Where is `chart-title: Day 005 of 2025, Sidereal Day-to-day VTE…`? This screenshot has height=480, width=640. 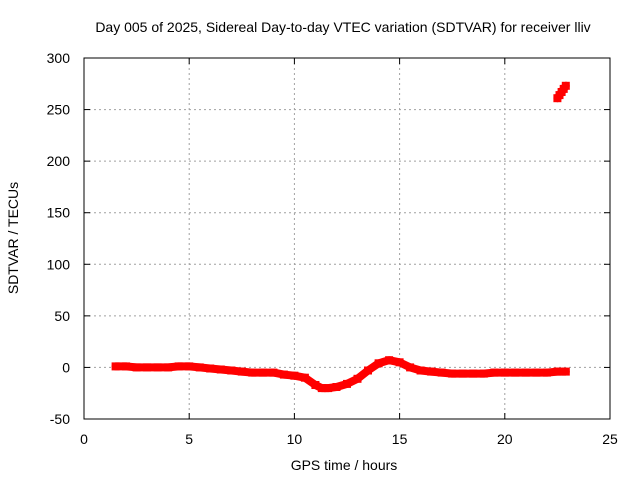 chart-title: Day 005 of 2025, Sidereal Day-to-day VTE… is located at coordinates (342, 27).